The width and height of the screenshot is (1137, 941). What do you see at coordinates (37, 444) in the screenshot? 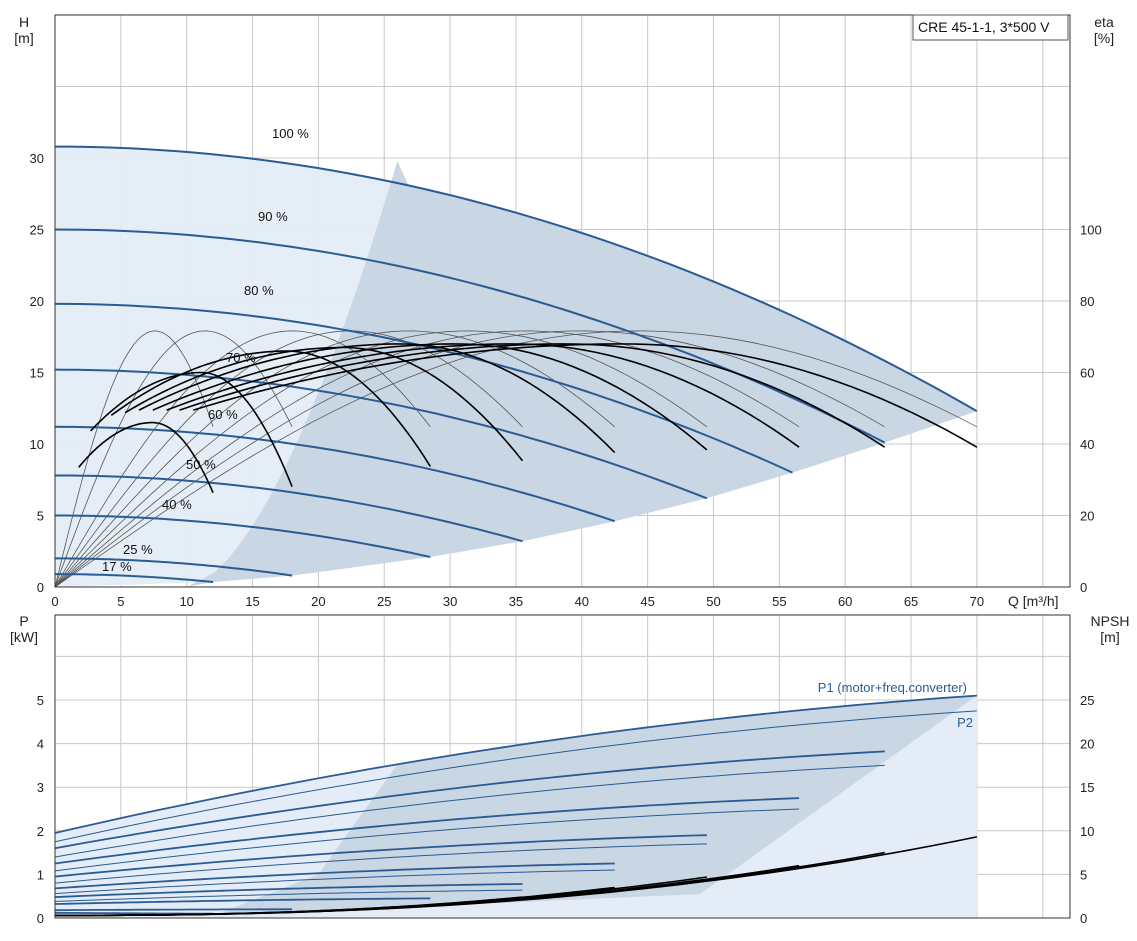
I see `y-left-tick-label: 10` at bounding box center [37, 444].